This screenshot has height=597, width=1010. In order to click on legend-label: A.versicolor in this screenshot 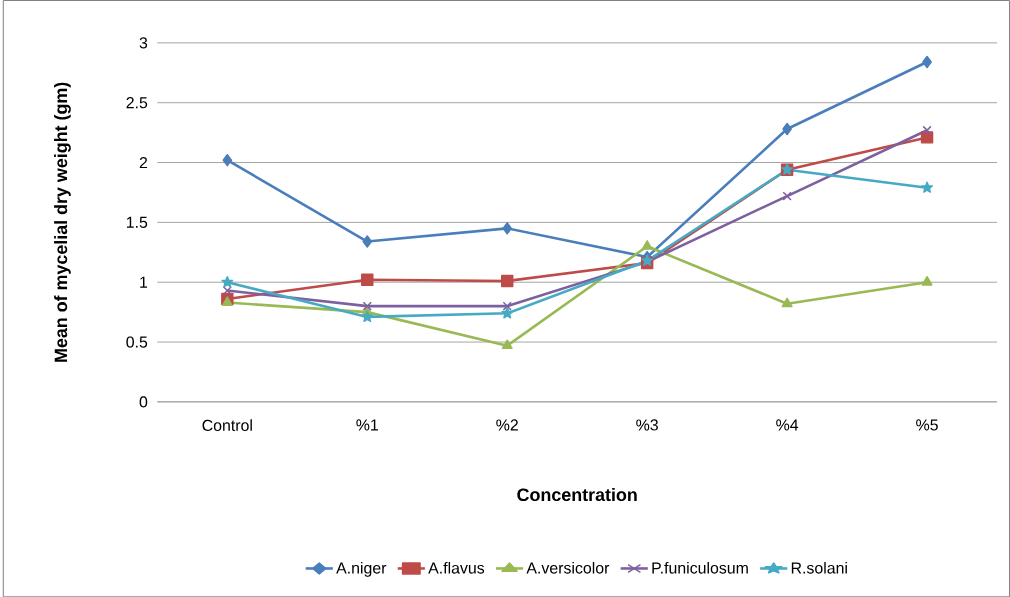, I will do `click(568, 567)`.